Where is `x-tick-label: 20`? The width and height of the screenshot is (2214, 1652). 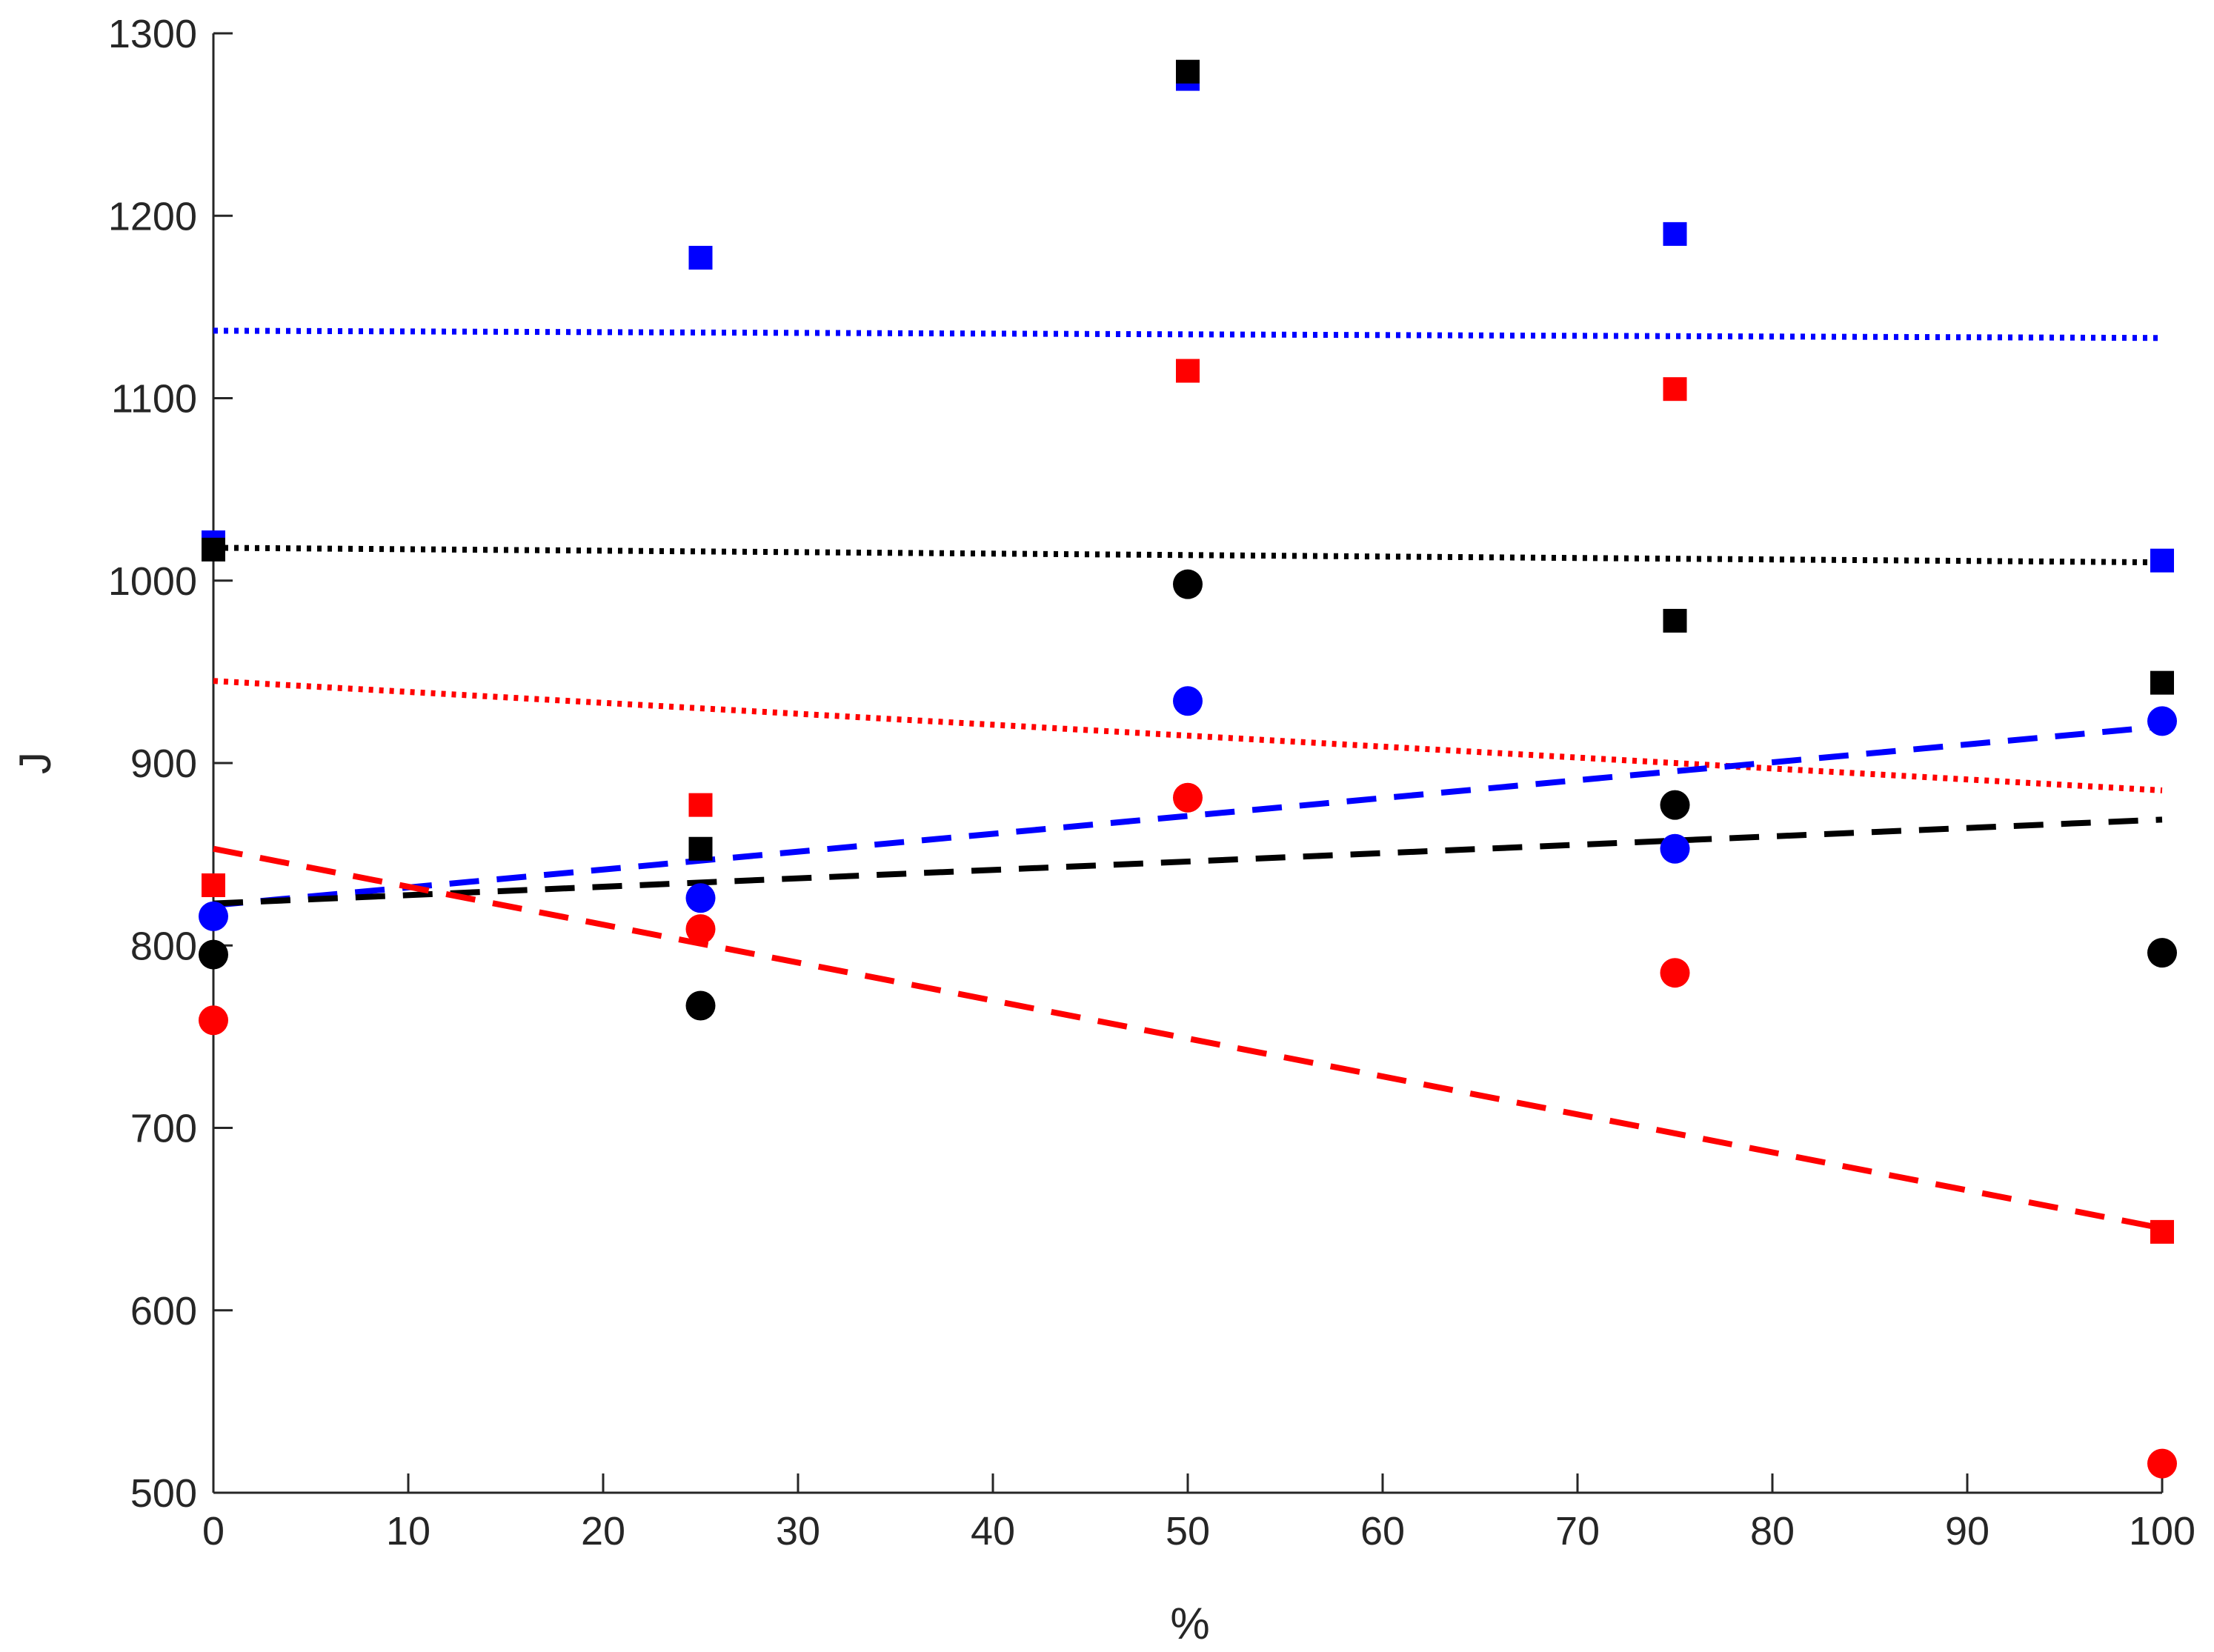 x-tick-label: 20 is located at coordinates (603, 1531).